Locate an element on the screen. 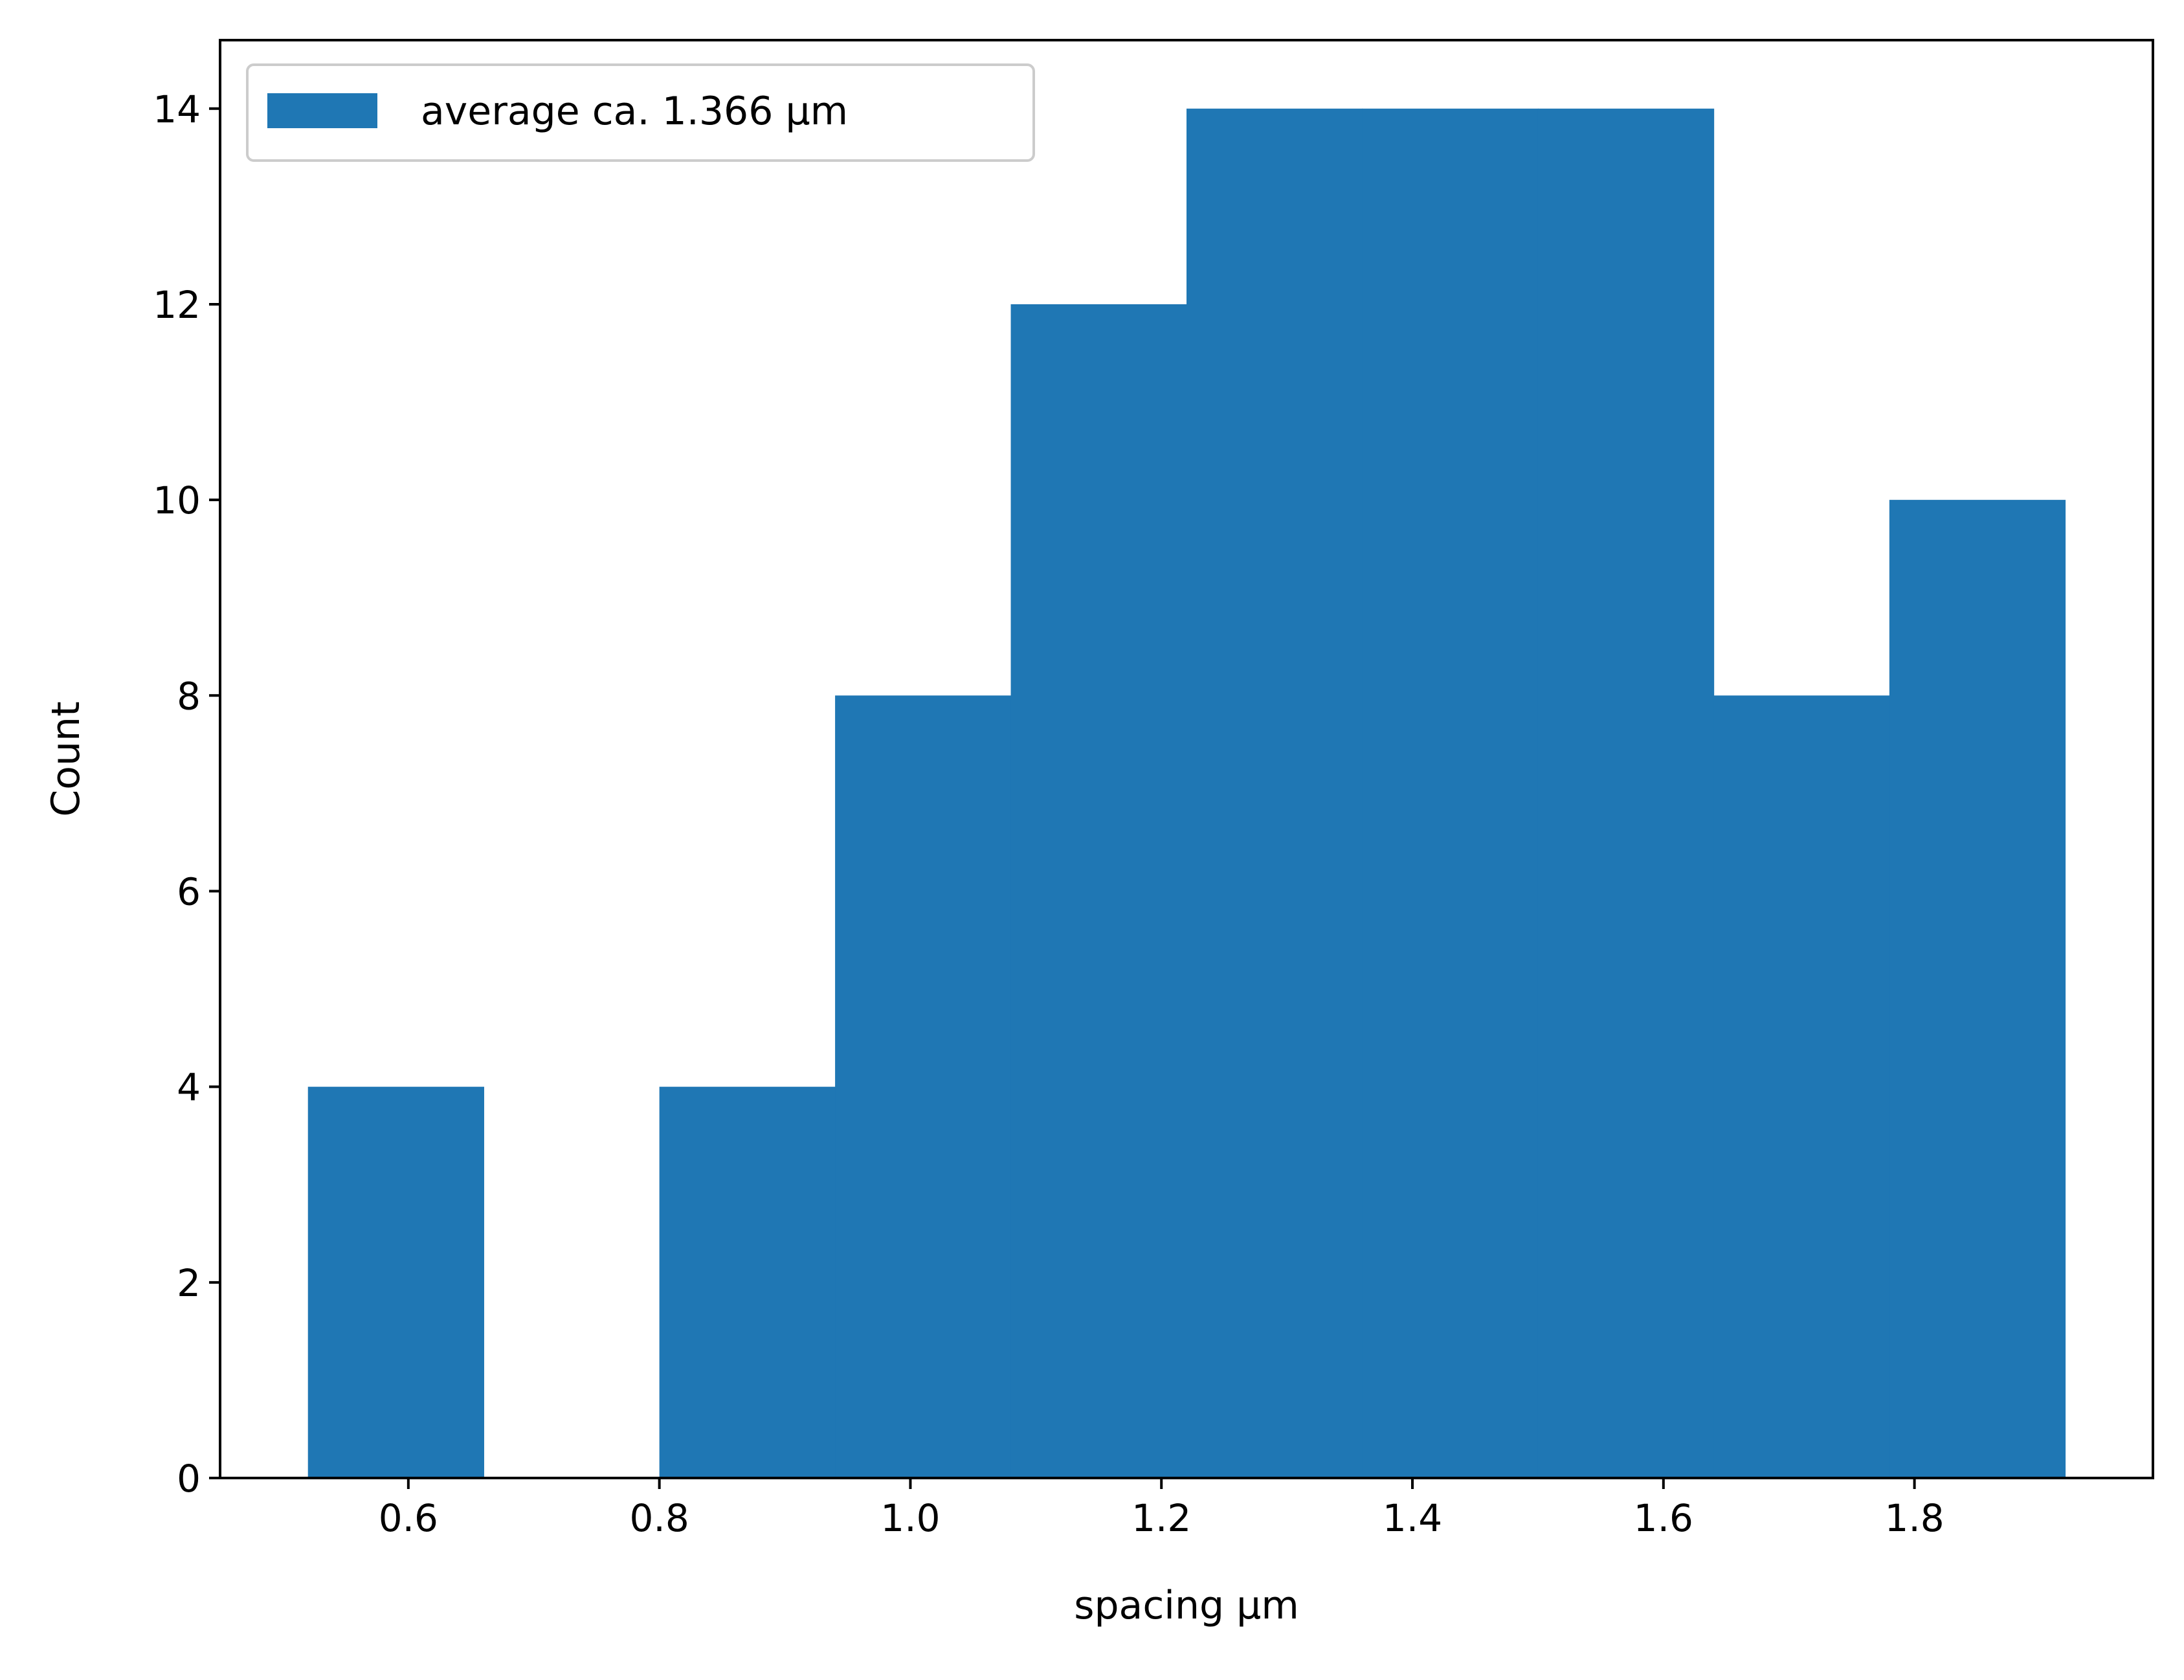 The width and height of the screenshot is (2184, 1680). x-axis-ticks: 0.6 0.8 1.0 1.2 1.4 1.6 1.8 is located at coordinates (1162, 1509).